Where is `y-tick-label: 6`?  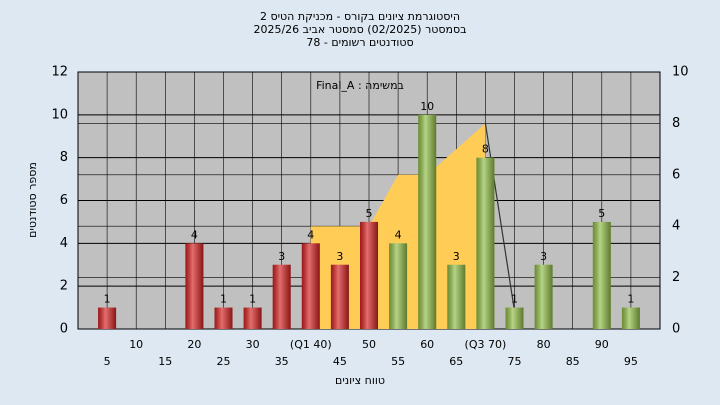
y-tick-label: 6 is located at coordinates (64, 200).